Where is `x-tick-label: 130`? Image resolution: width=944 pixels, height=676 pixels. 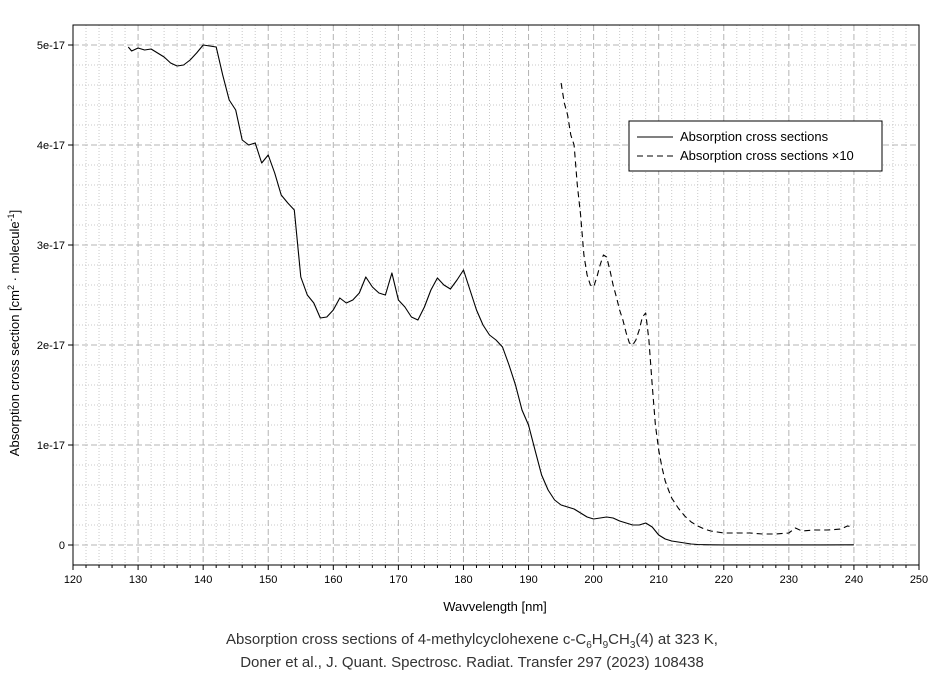 x-tick-label: 130 is located at coordinates (138, 580).